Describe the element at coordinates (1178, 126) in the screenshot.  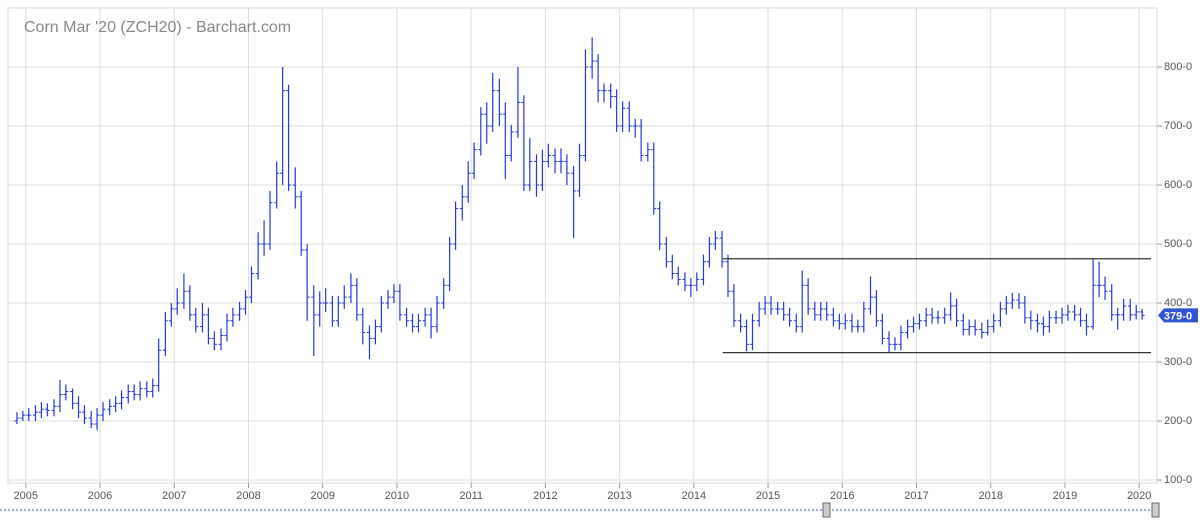
I see `y-tick-label: 700-0` at that location.